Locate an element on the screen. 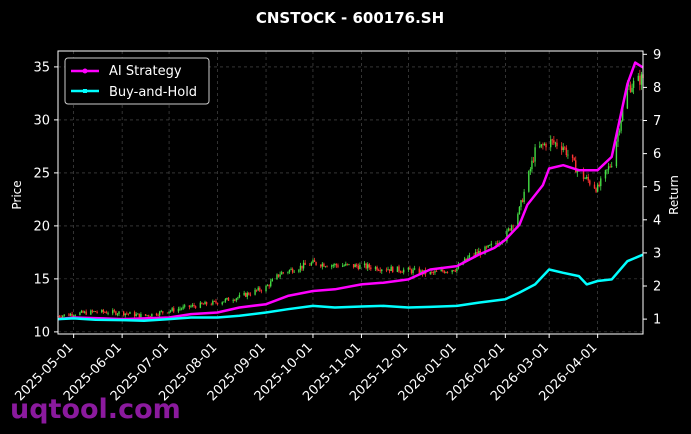 Image resolution: width=691 pixels, height=434 pixels. y2-tick-label: 9 is located at coordinates (657, 55).